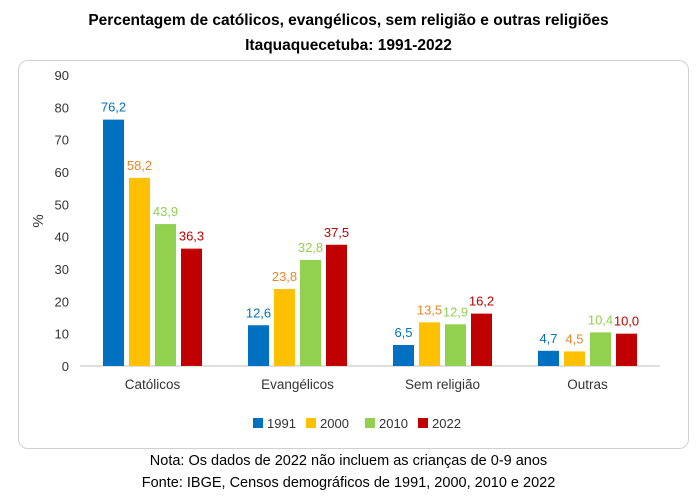 The image size is (697, 497). I want to click on y-tick-label: 30, so click(62, 269).